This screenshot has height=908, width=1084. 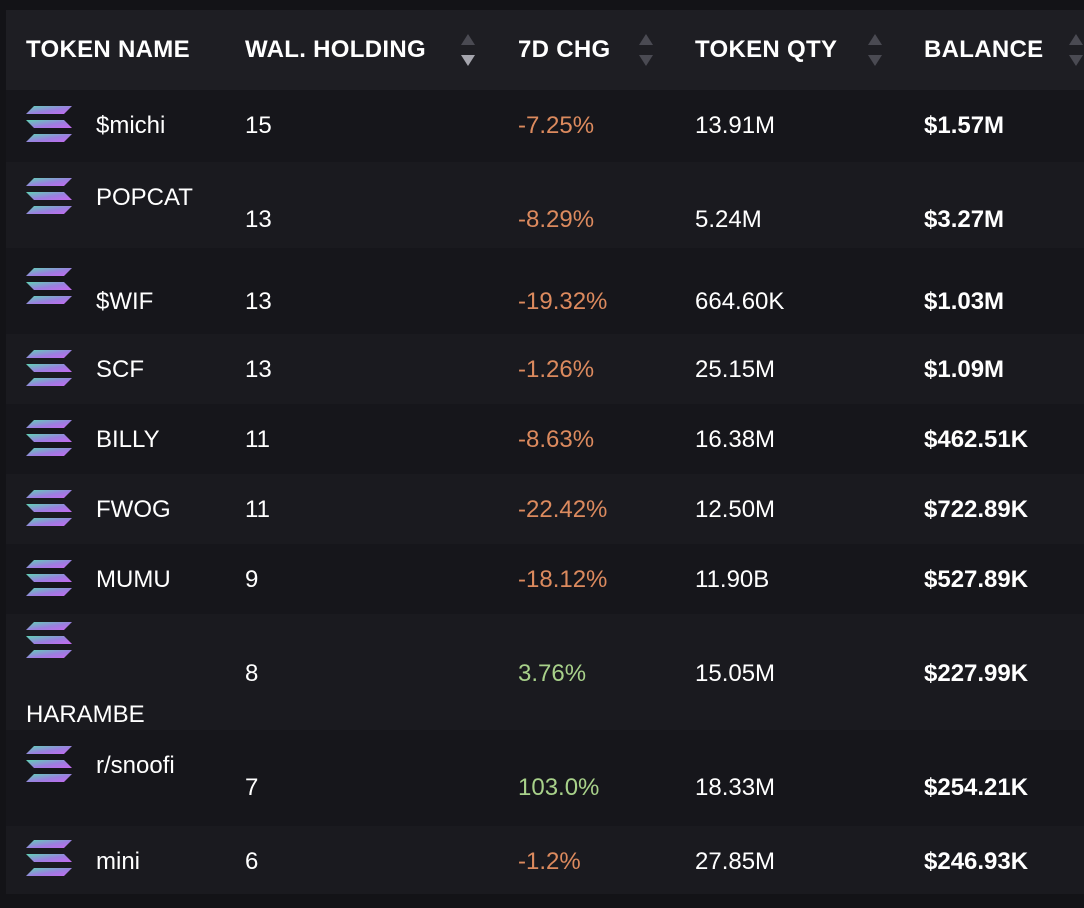 What do you see at coordinates (976, 787) in the screenshot?
I see `balance-value: $254.21K` at bounding box center [976, 787].